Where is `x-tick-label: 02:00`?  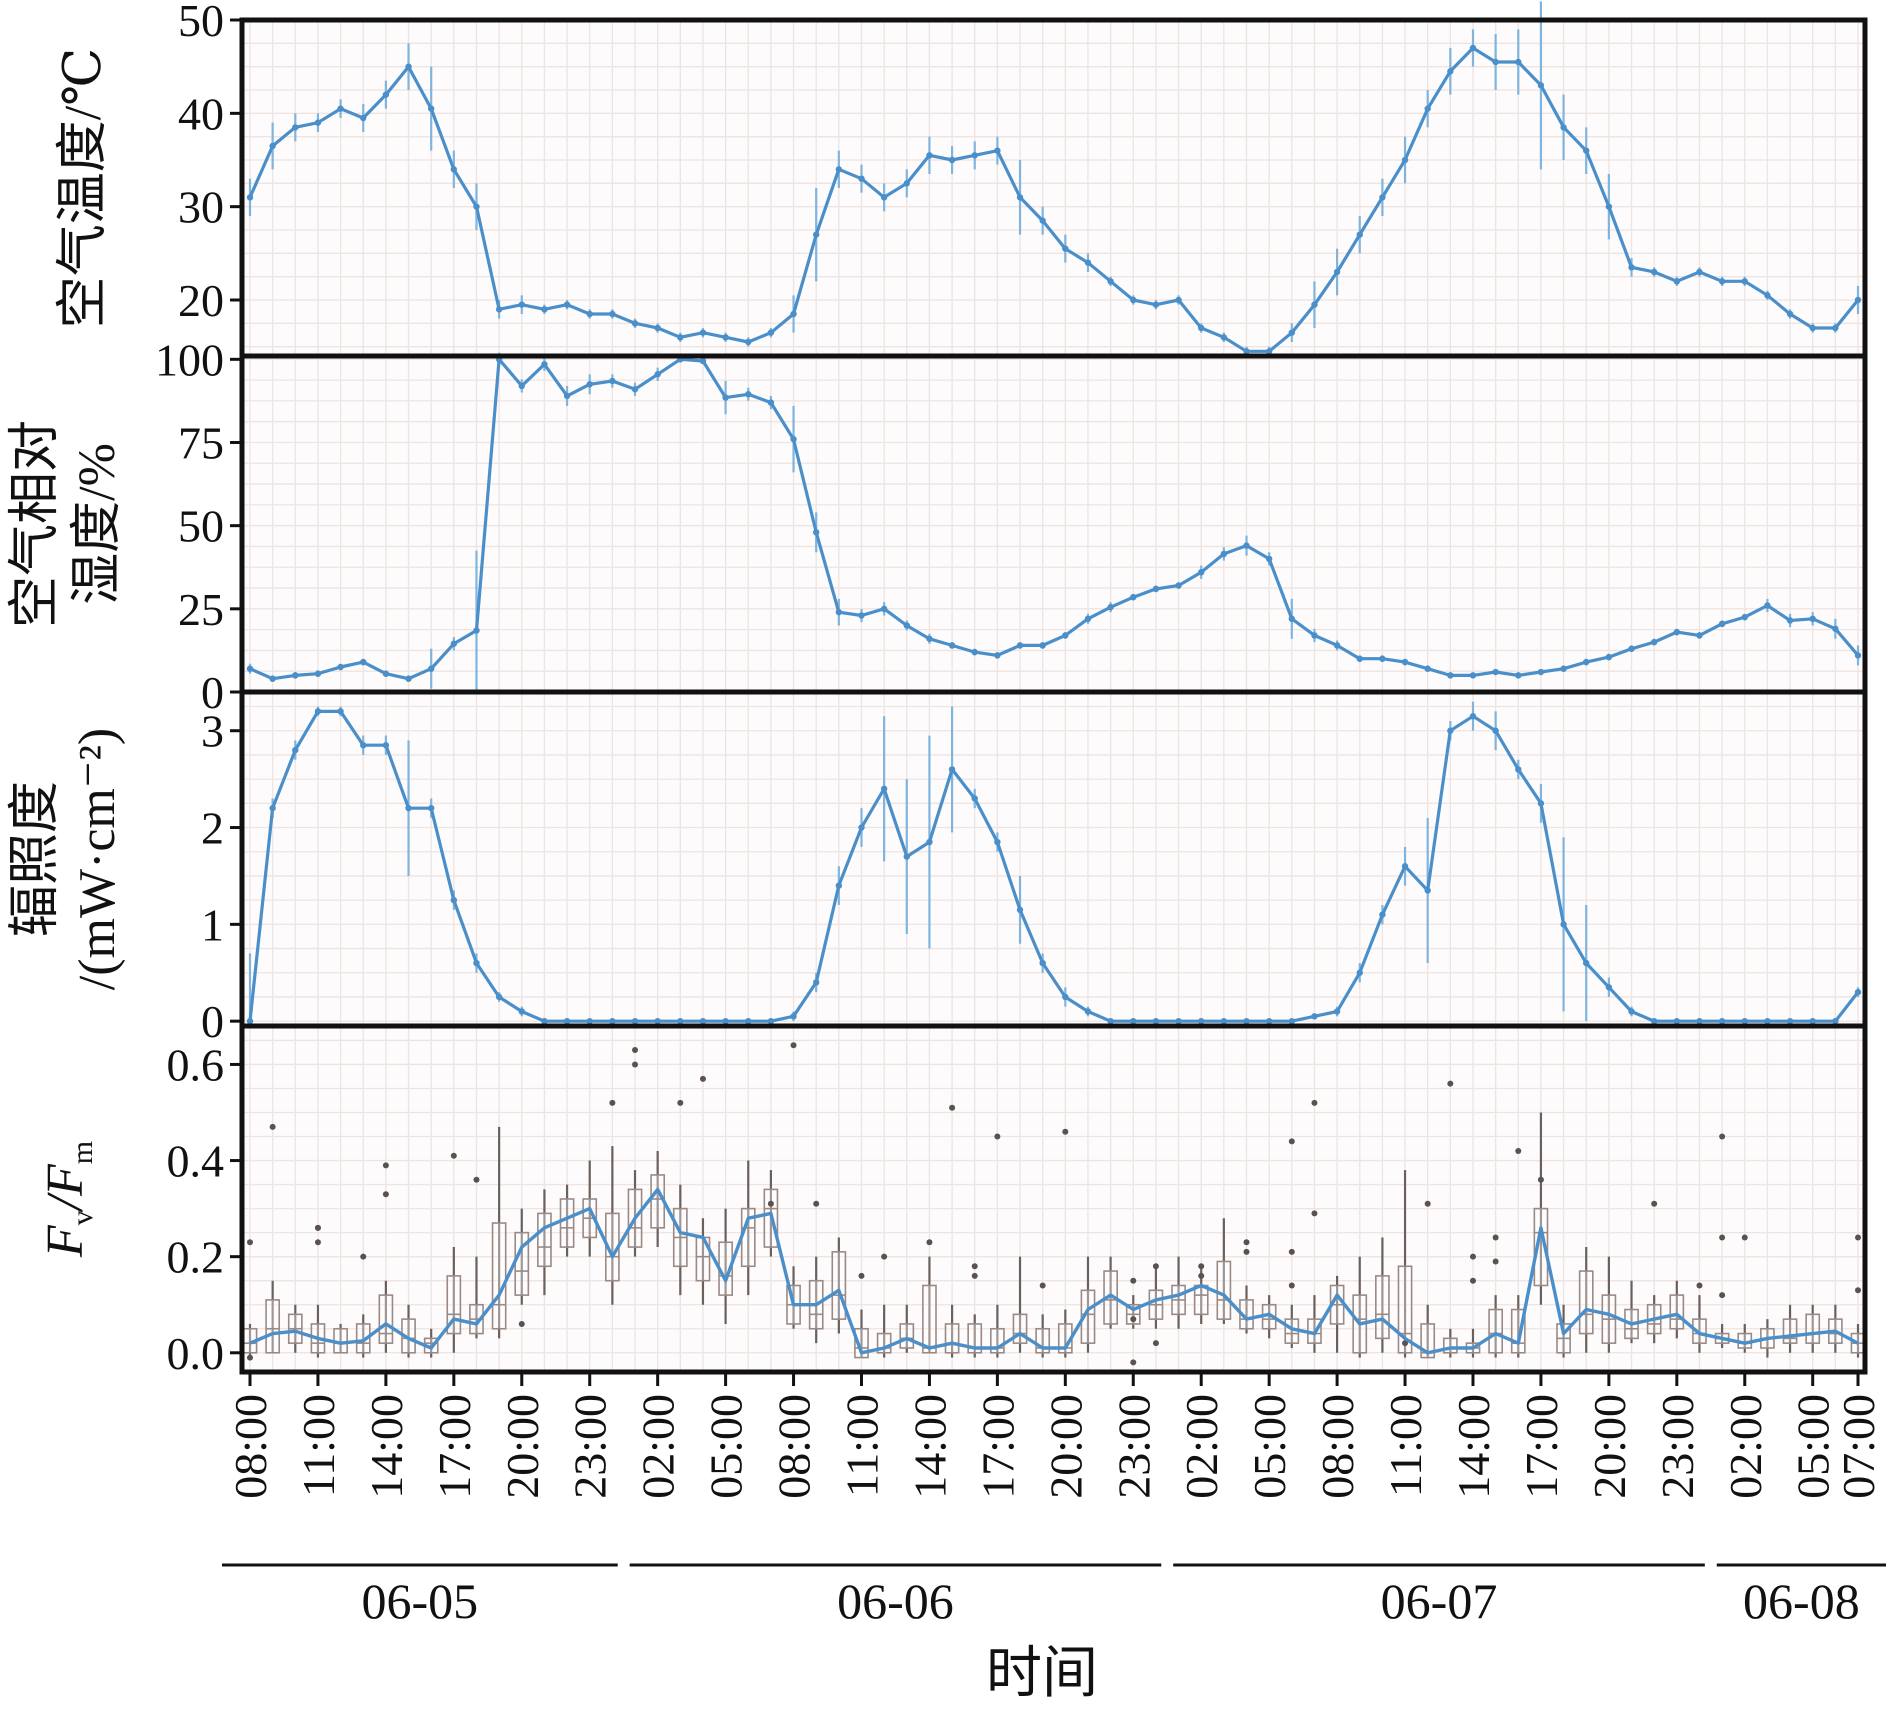
x-tick-label: 02:00 is located at coordinates (1745, 1446).